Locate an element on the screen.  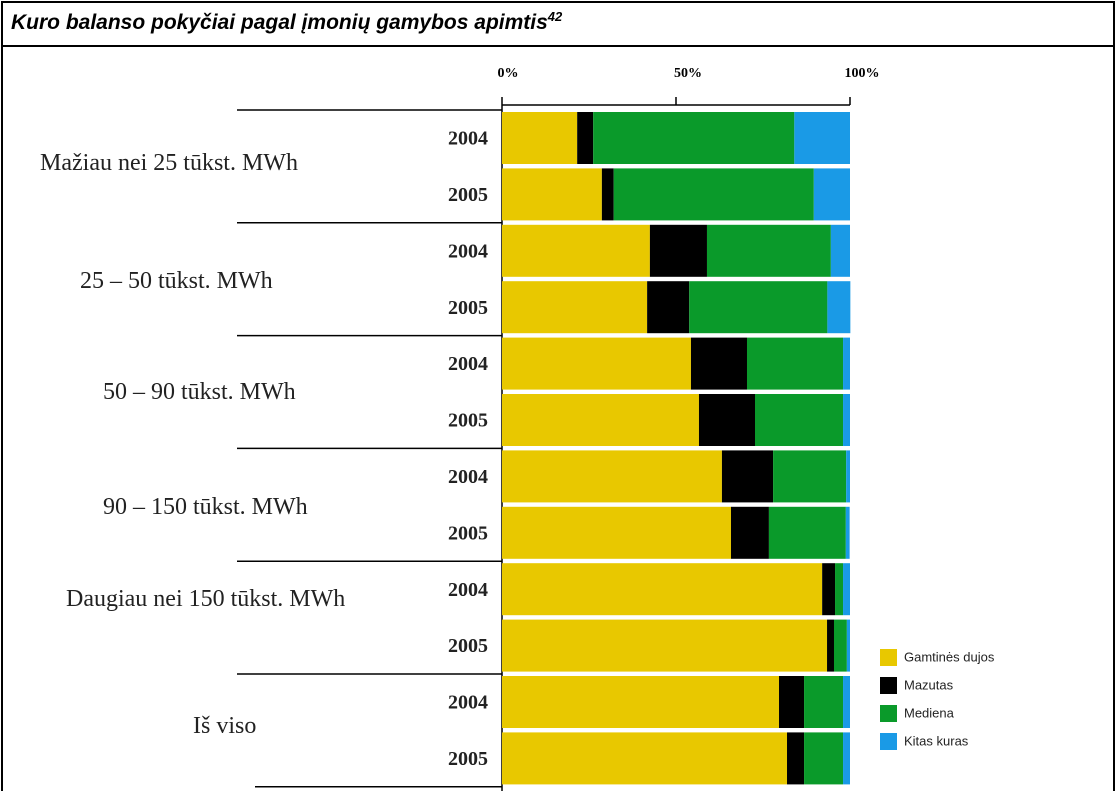
x-tick-label: 100% is located at coordinates (862, 73).